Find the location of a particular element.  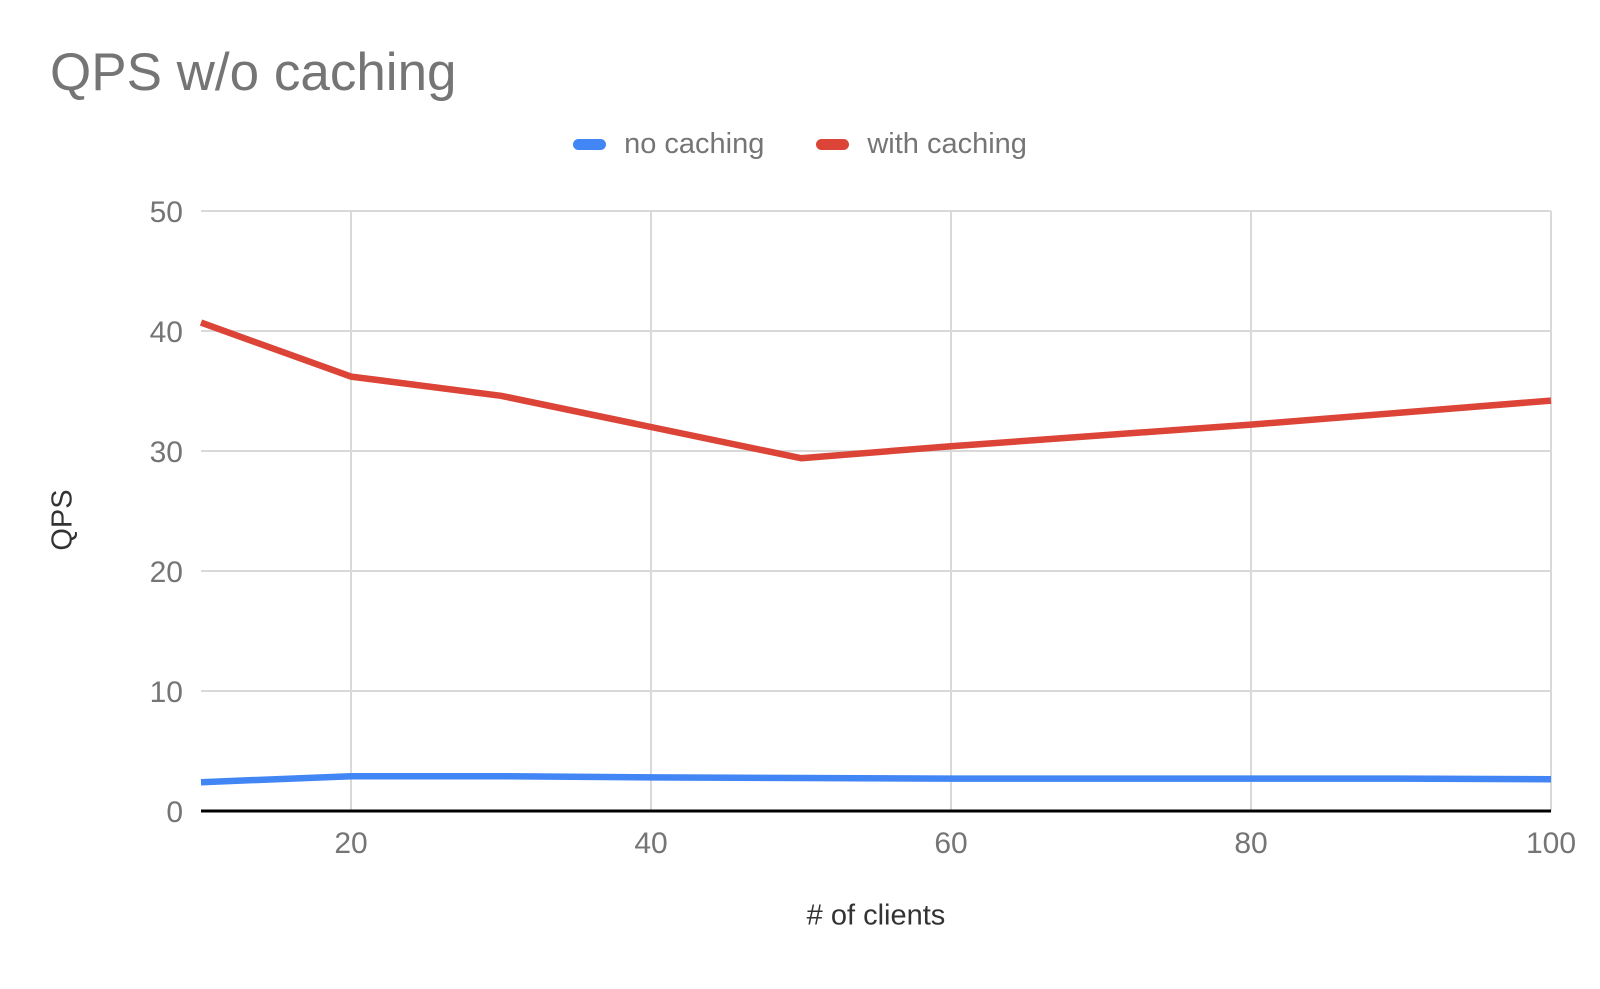

x-tick-label: 40 is located at coordinates (650, 843).